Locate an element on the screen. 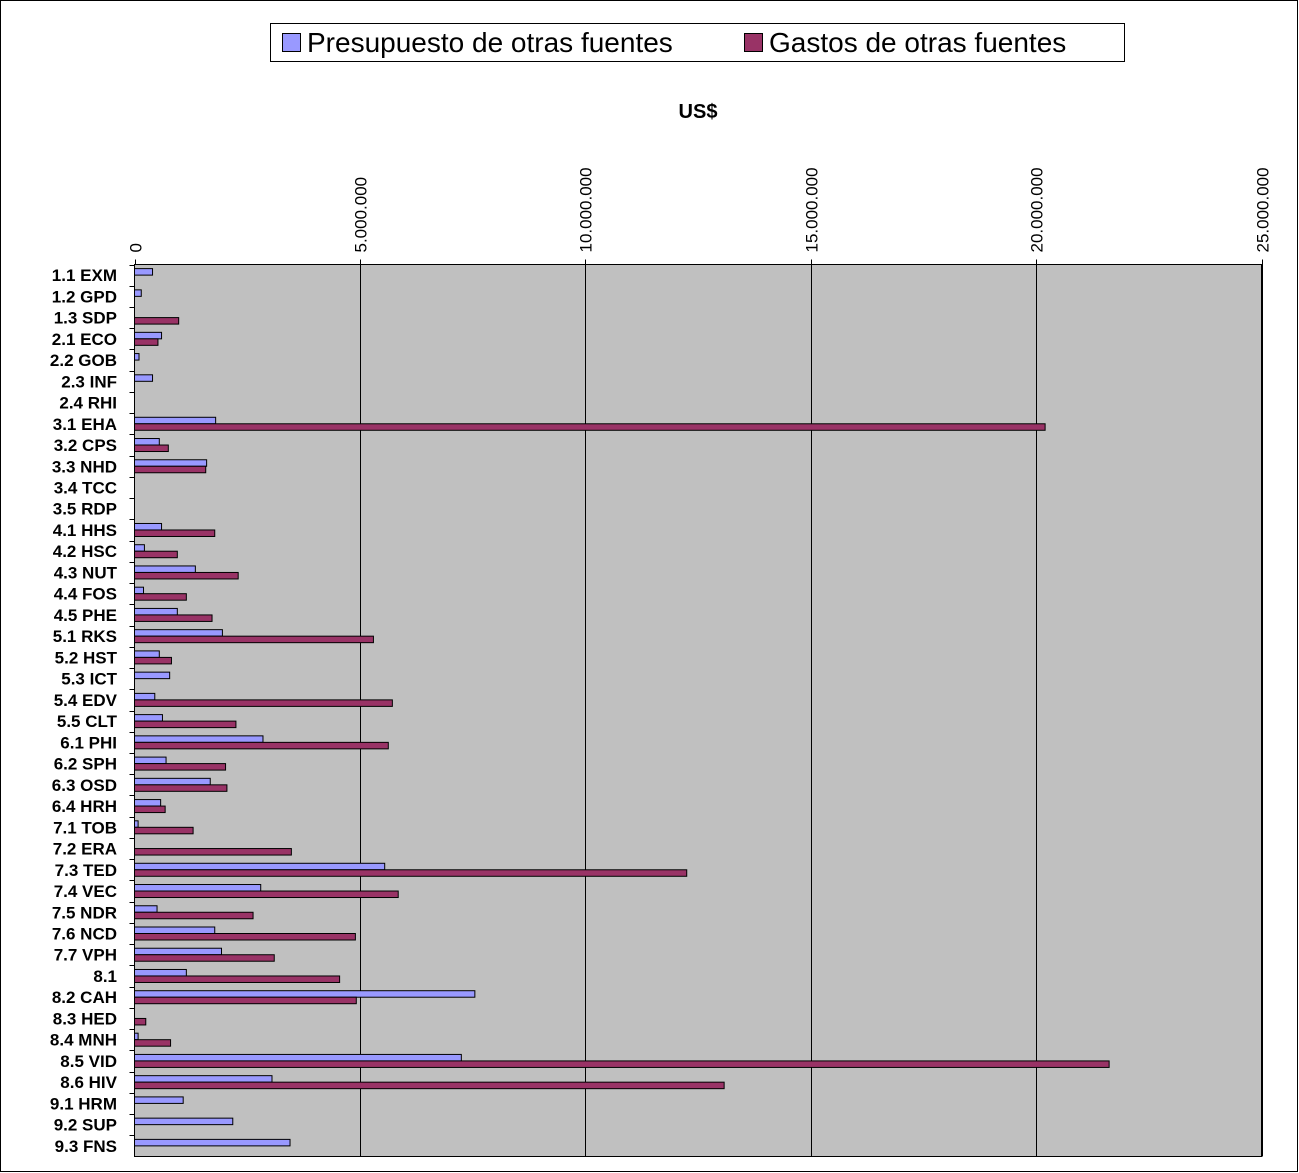 This screenshot has width=1299, height=1173. category-label: 8.2 CAH is located at coordinates (84, 997).